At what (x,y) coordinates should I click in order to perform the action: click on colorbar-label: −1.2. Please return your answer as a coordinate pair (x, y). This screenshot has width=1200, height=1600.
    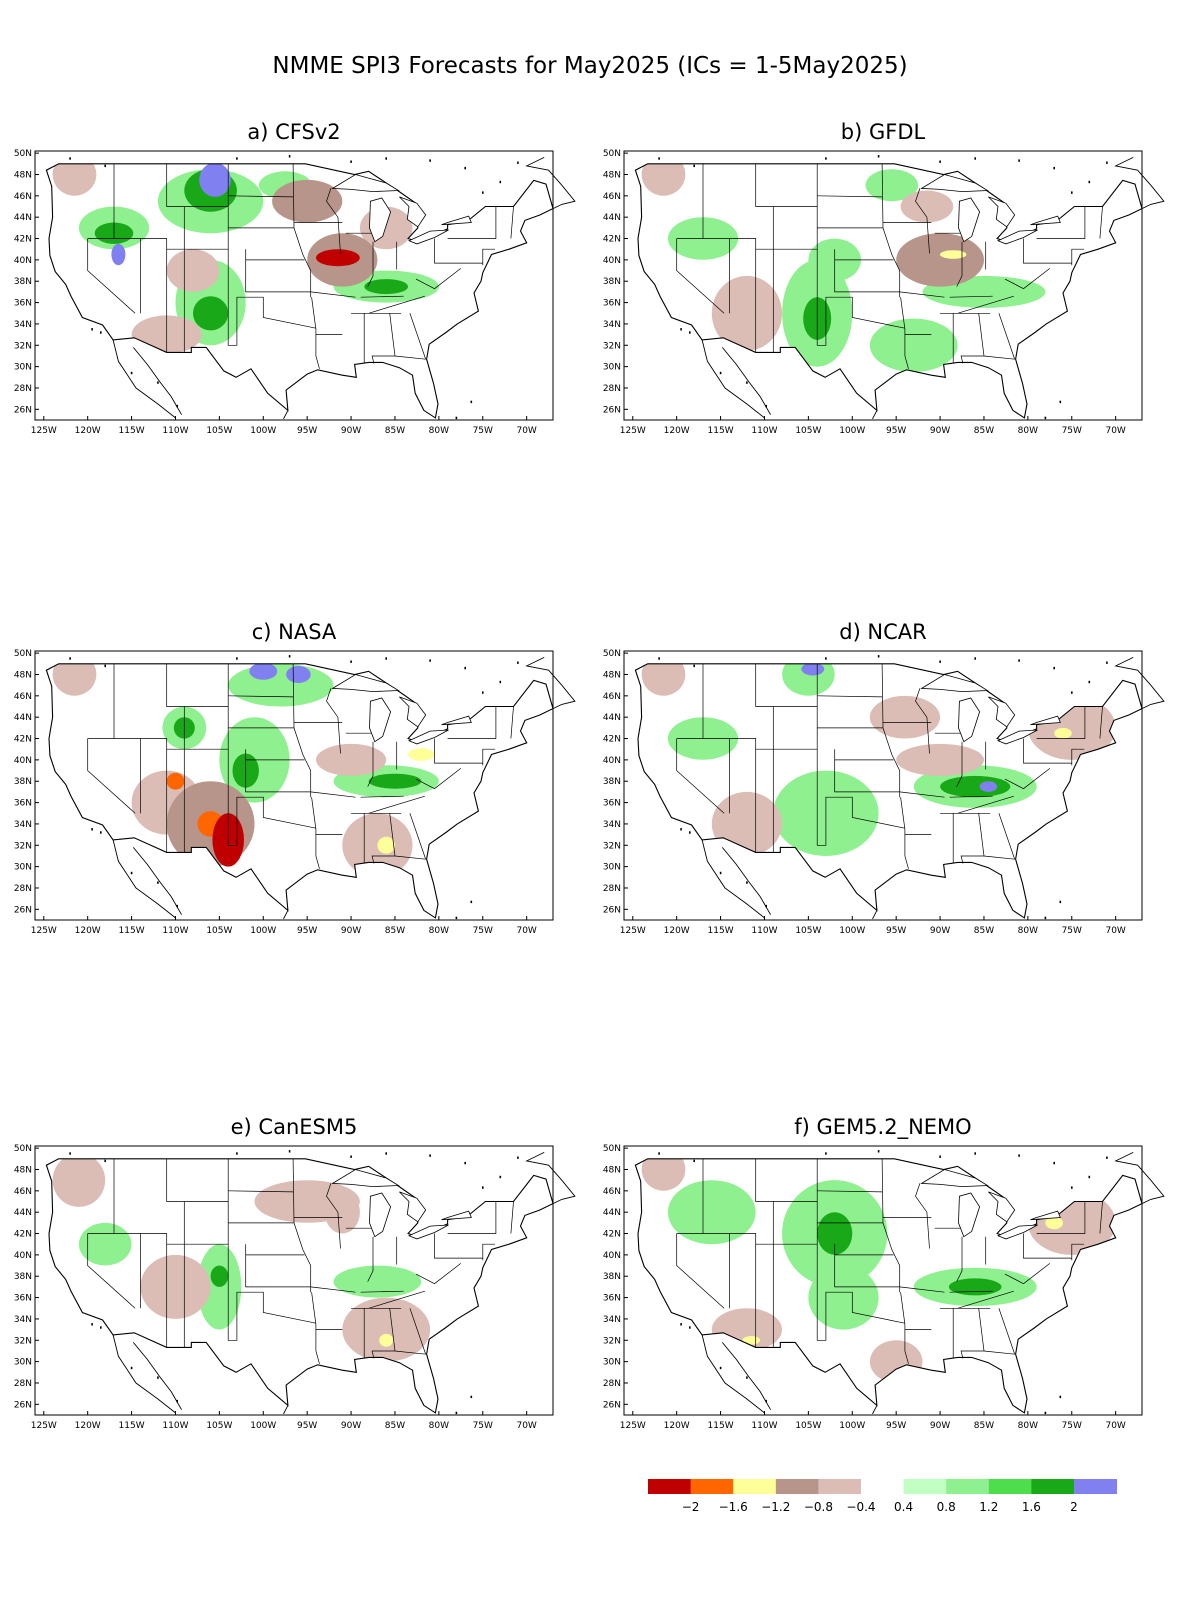
    Looking at the image, I should click on (775, 1507).